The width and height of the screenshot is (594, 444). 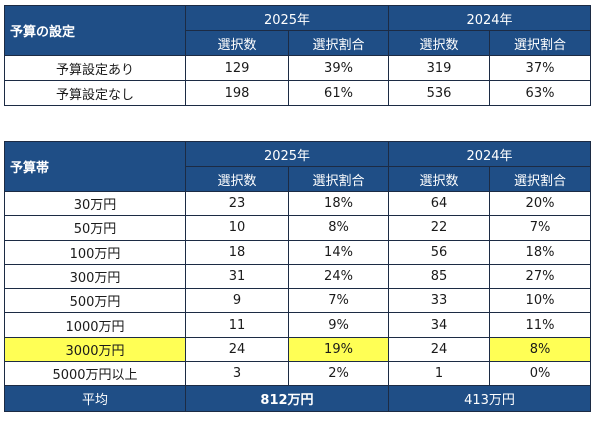 I want to click on table-cell: 34, so click(x=439, y=325).